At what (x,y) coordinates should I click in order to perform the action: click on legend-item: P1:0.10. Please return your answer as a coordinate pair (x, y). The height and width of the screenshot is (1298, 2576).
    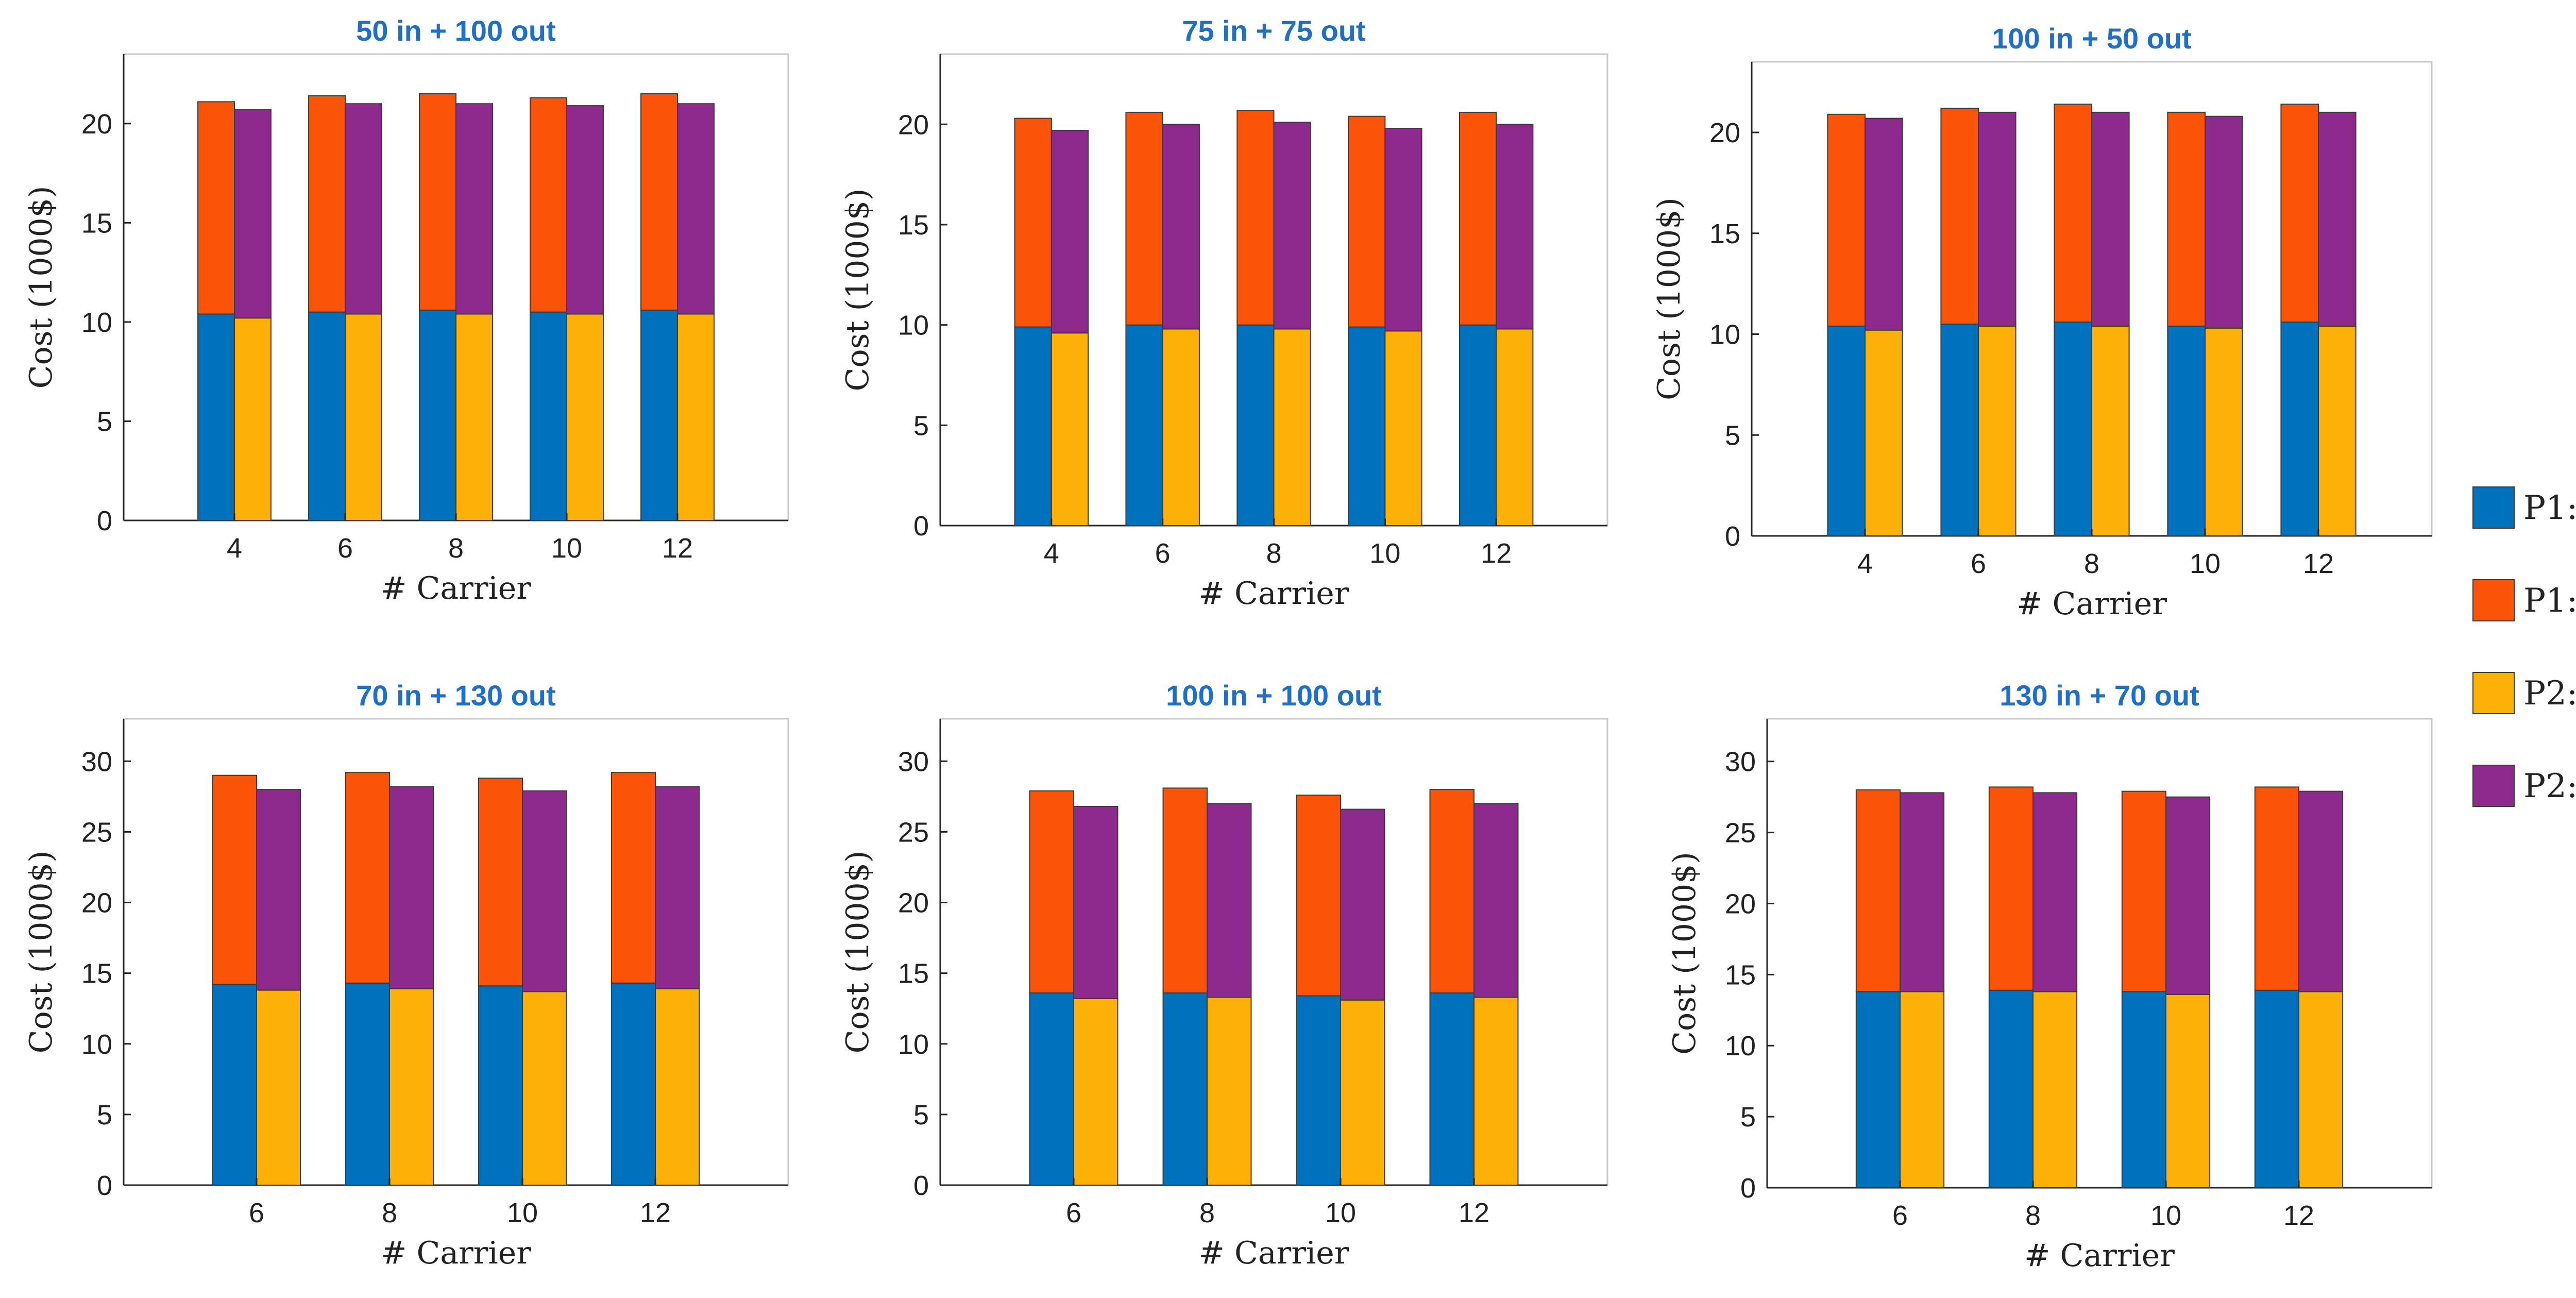
    Looking at the image, I should click on (2524, 507).